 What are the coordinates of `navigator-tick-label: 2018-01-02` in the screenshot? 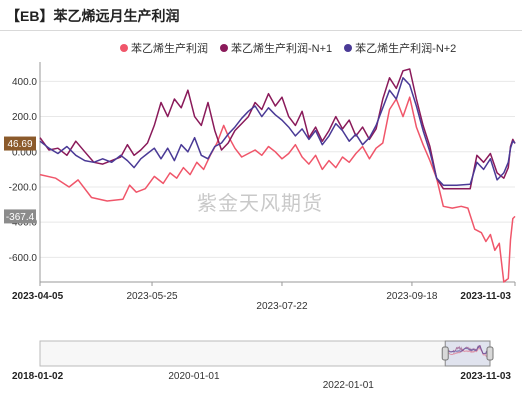 It's located at (38, 376).